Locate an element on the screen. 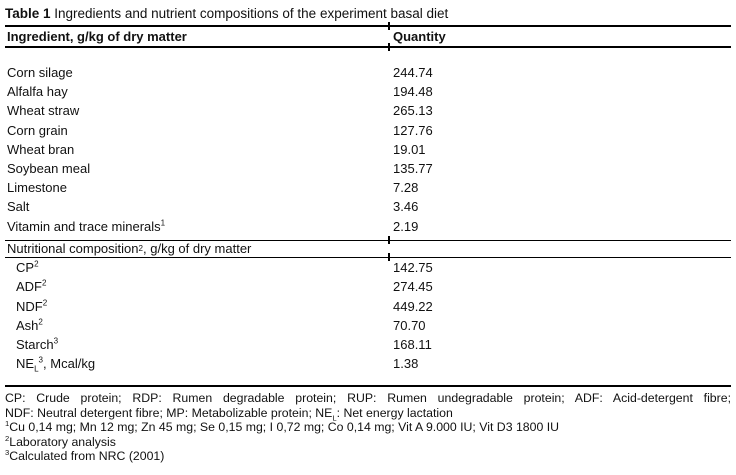 Image resolution: width=736 pixels, height=475 pixels. table-row: CP2 142.75 is located at coordinates (368, 267).